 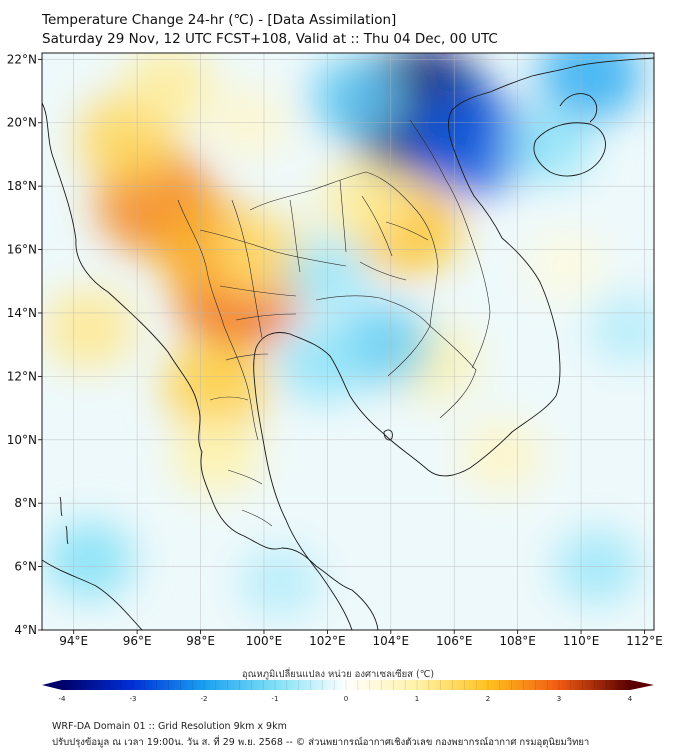 I want to click on lon-tick-label: 96°E, so click(x=137, y=641).